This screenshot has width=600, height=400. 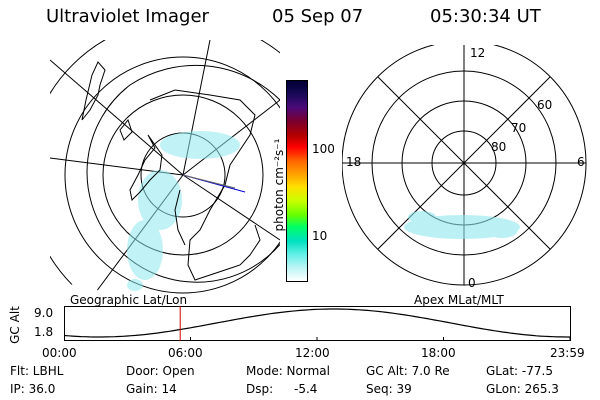 What do you see at coordinates (14, 325) in the screenshot?
I see `orbit-y-axis-label: GC Alt` at bounding box center [14, 325].